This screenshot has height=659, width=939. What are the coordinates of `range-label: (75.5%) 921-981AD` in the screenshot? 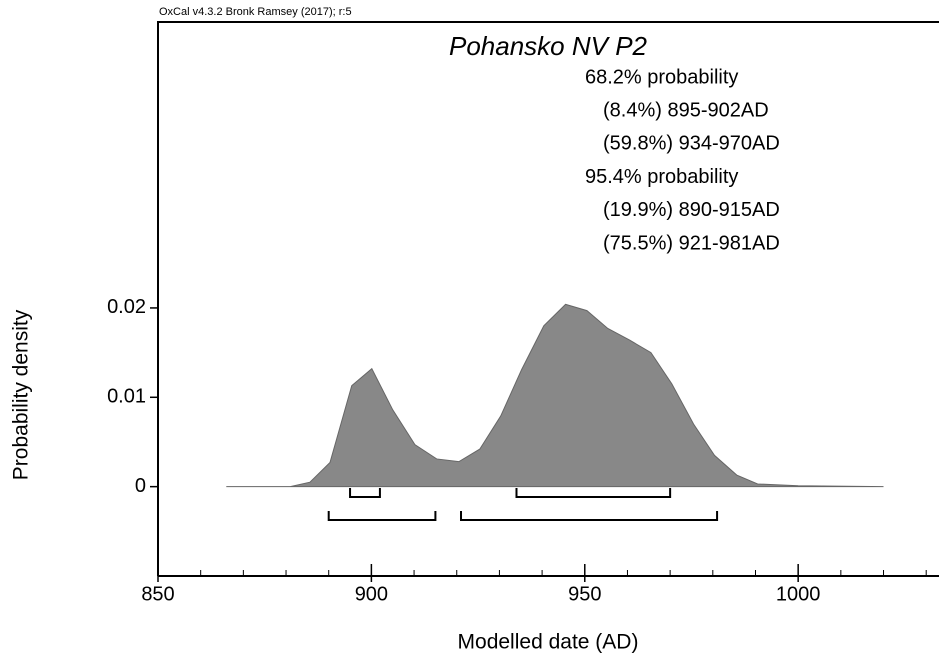 It's located at (691, 243).